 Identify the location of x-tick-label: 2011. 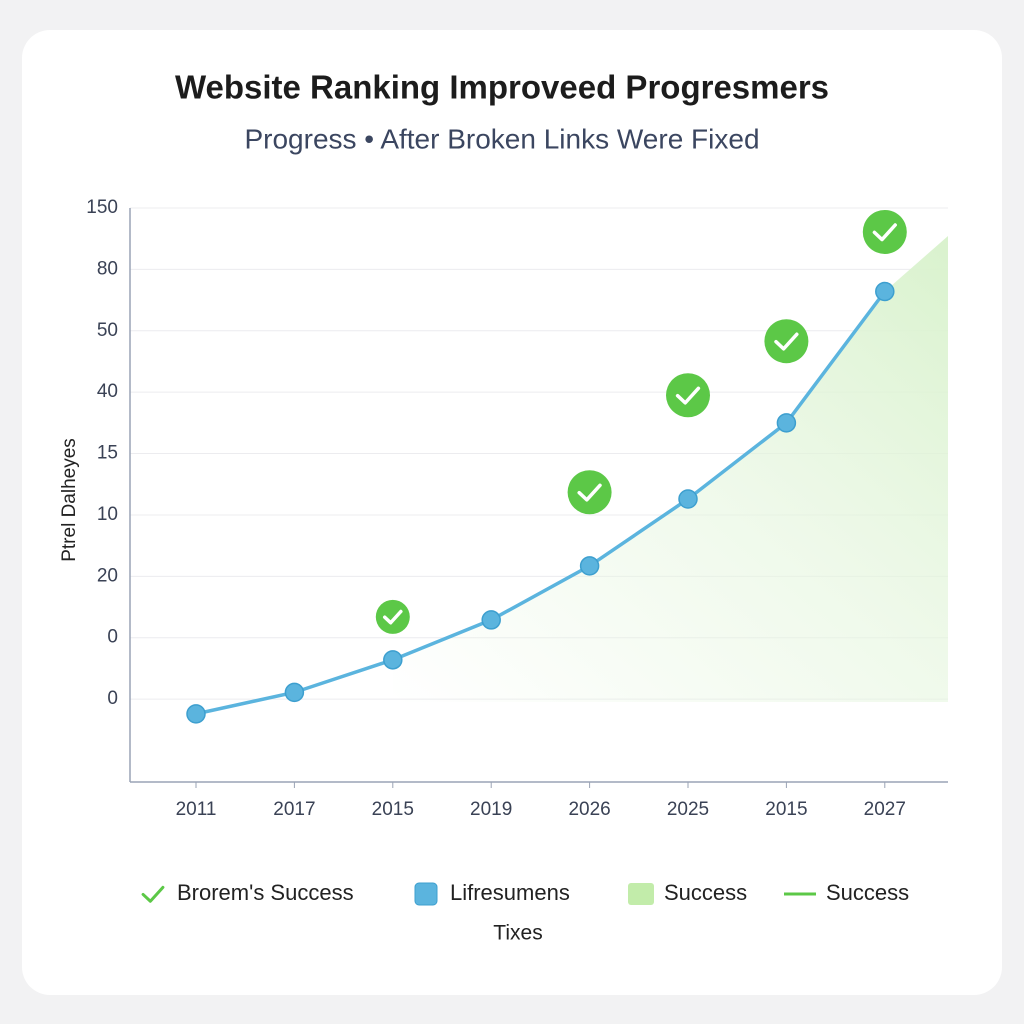
(196, 809).